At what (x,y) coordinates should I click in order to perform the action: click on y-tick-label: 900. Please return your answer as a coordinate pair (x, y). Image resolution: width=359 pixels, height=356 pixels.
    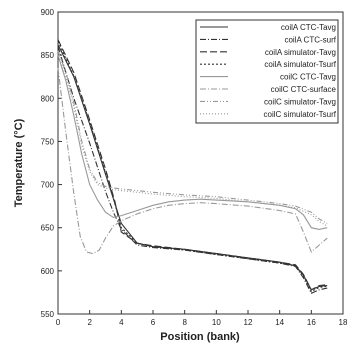
    Looking at the image, I should click on (48, 12).